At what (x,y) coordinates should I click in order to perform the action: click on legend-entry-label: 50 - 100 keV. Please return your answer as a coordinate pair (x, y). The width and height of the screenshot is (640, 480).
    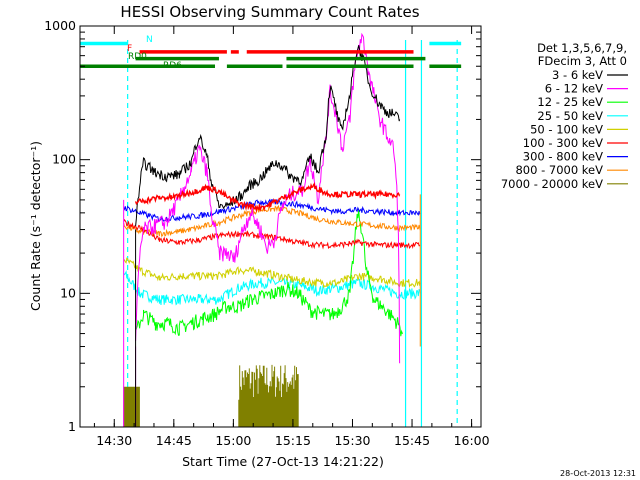
    Looking at the image, I should click on (566, 129).